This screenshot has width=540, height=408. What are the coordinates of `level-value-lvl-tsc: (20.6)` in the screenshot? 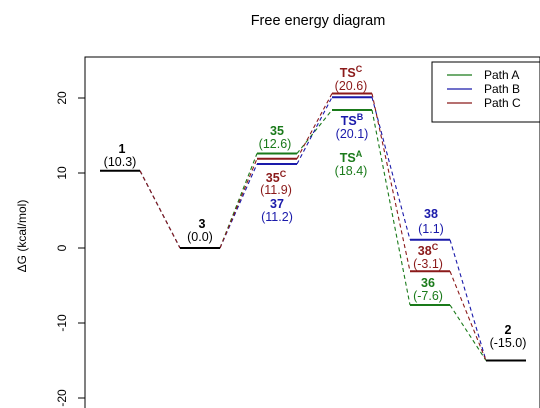 It's located at (351, 86).